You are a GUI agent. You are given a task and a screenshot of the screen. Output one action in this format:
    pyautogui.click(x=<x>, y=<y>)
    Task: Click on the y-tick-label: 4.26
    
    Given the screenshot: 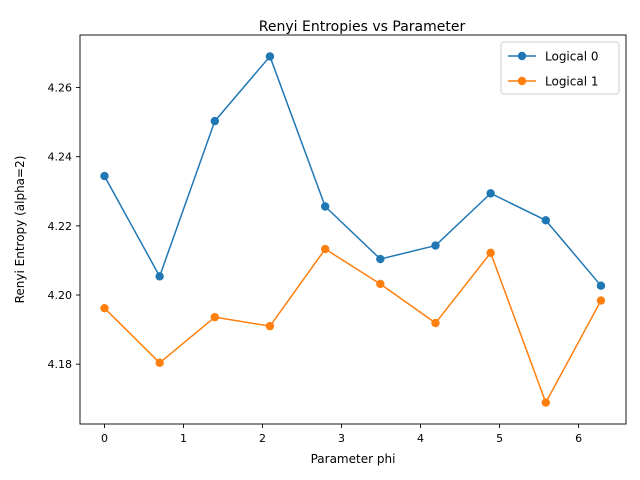 What is the action you would take?
    pyautogui.click(x=60, y=88)
    